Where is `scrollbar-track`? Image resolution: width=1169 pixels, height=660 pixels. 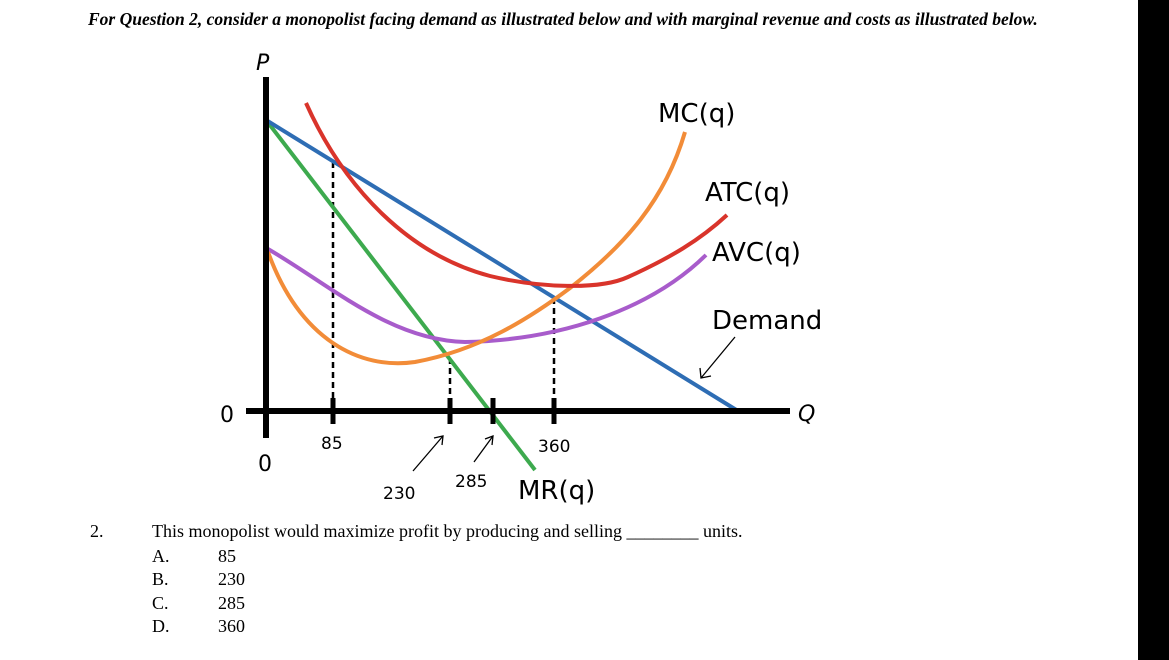
scrollbar-track is located at coordinates (1153, 330).